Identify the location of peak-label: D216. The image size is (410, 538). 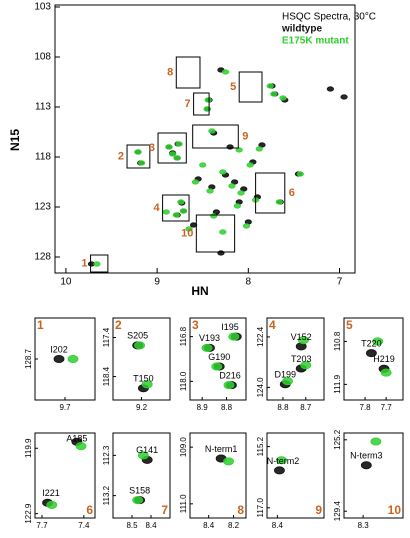
(230, 375).